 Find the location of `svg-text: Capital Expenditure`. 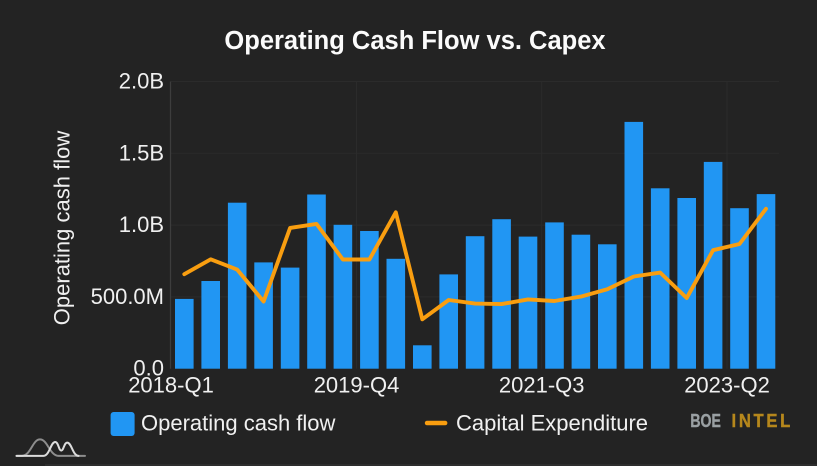

svg-text: Capital Expenditure is located at coordinates (552, 423).